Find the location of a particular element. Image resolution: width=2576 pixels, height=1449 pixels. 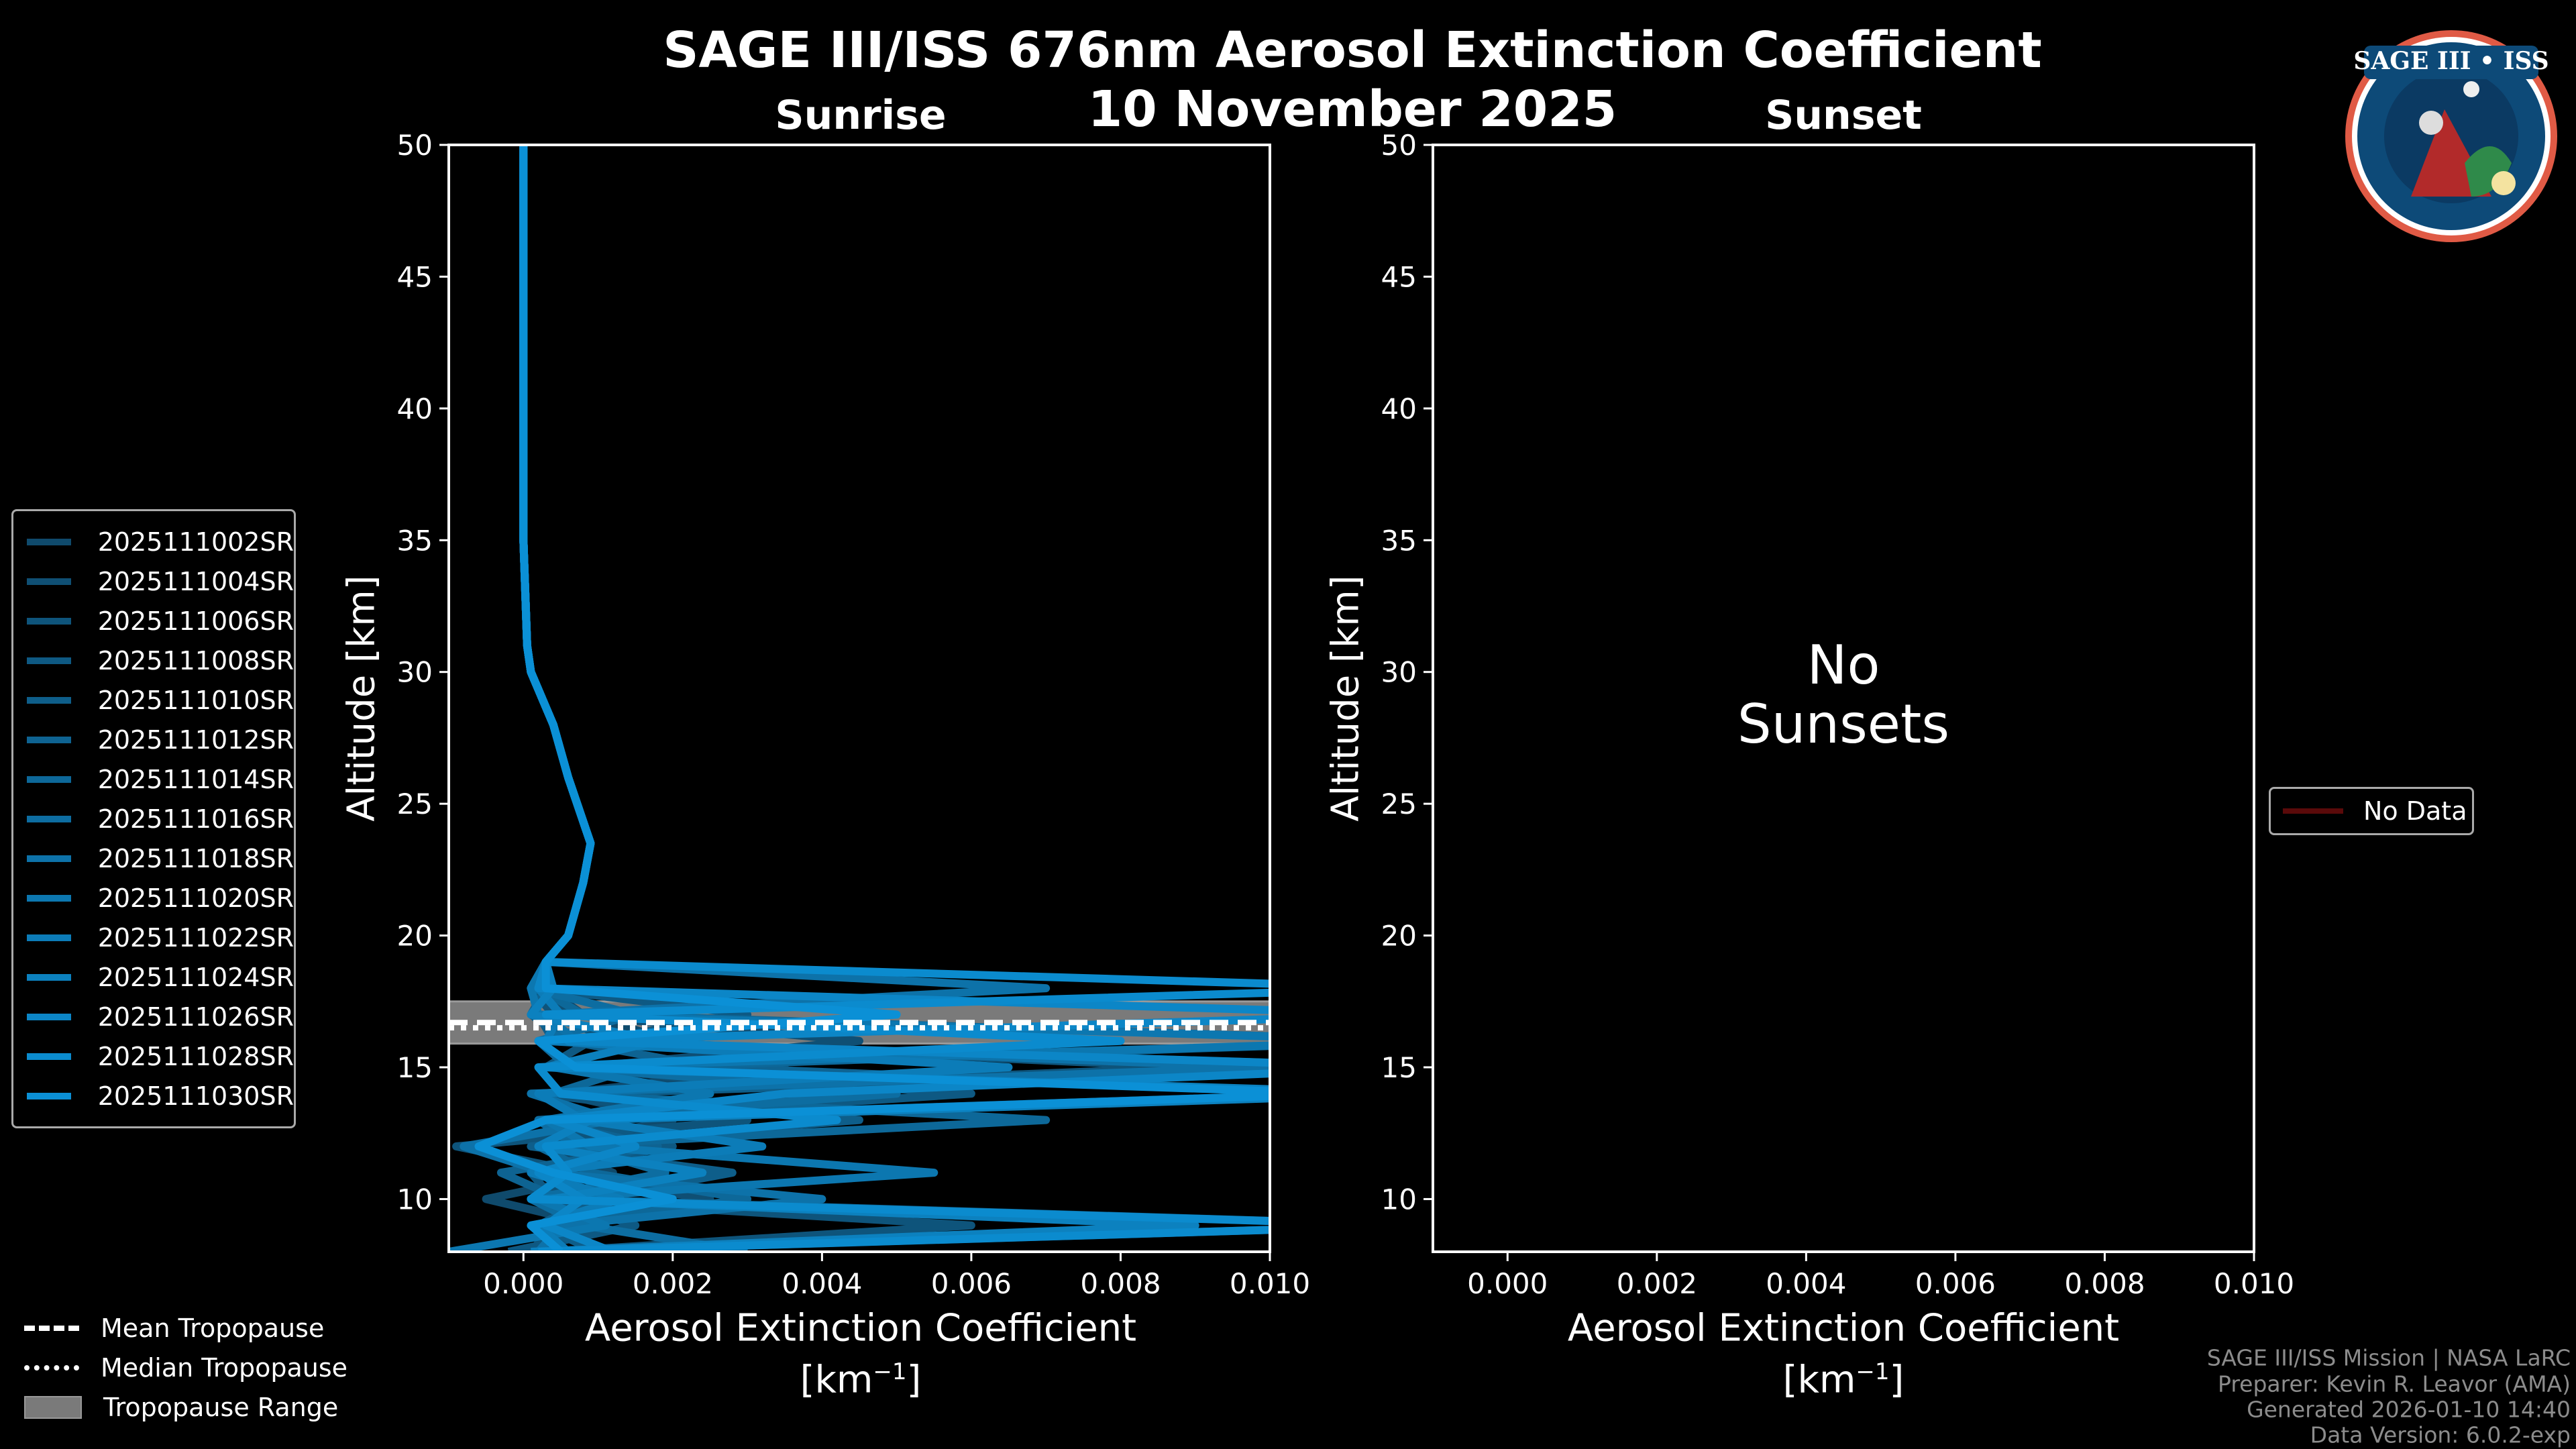

legend-label: 2025111018SR is located at coordinates (195, 858).